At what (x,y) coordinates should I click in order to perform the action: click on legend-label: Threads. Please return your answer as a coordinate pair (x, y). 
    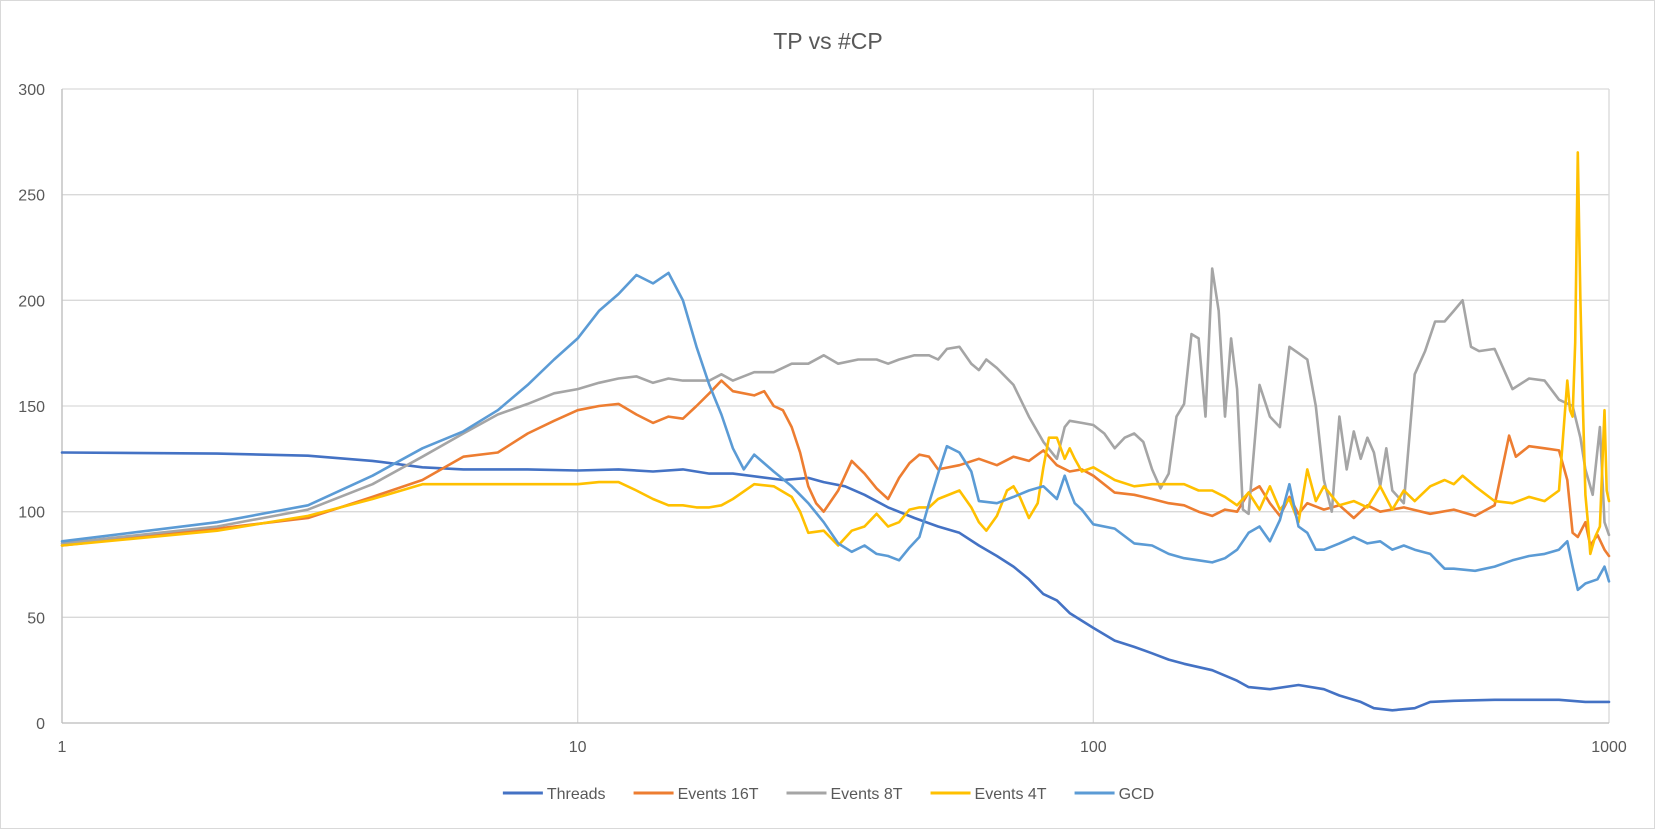
    Looking at the image, I should click on (576, 794).